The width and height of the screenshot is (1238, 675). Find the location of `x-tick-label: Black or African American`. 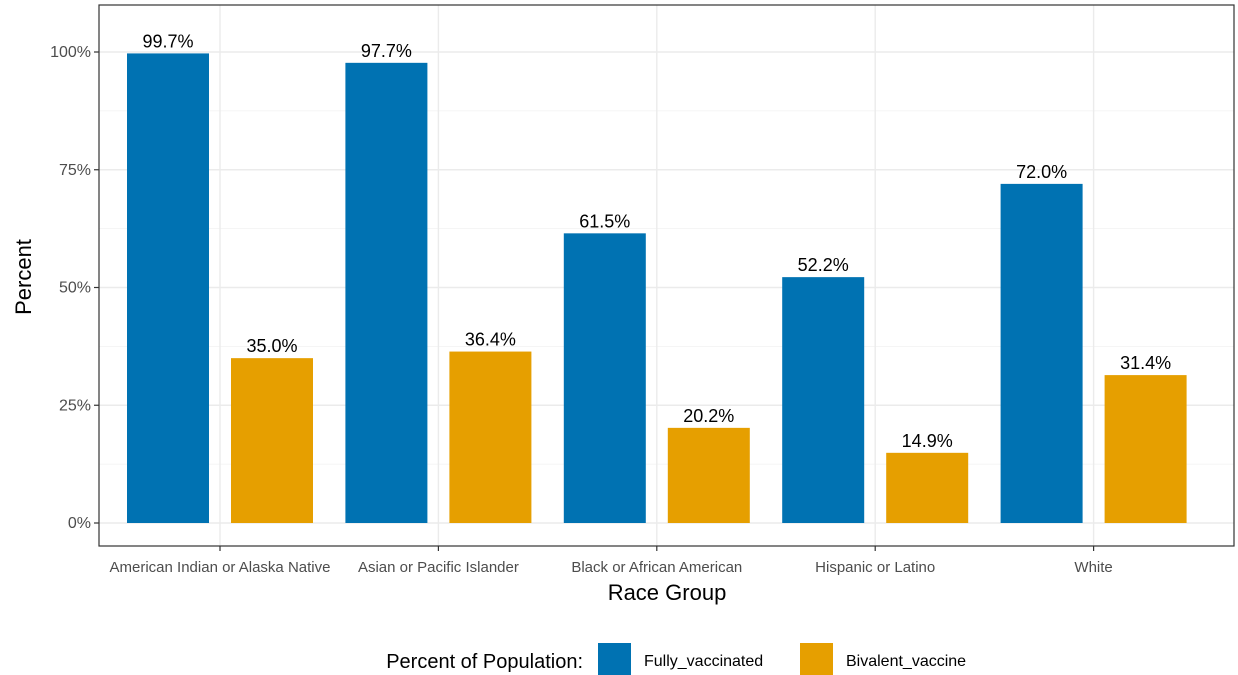

x-tick-label: Black or African American is located at coordinates (656, 567).